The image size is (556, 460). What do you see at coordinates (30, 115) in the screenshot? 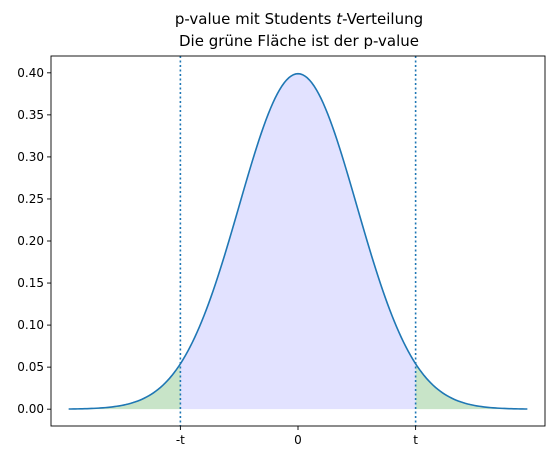
I see `y-tick-label: 0.35` at bounding box center [30, 115].